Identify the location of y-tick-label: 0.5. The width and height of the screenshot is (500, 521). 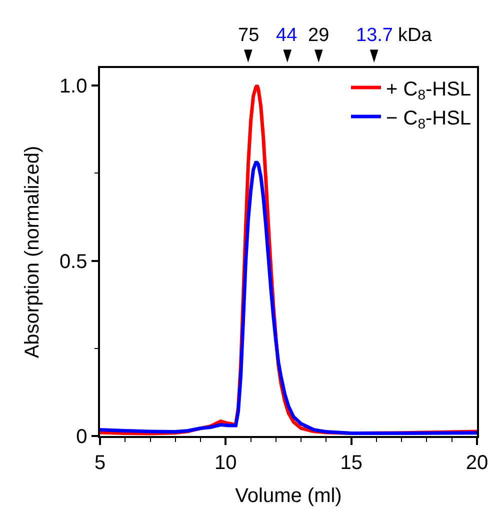
(73, 261).